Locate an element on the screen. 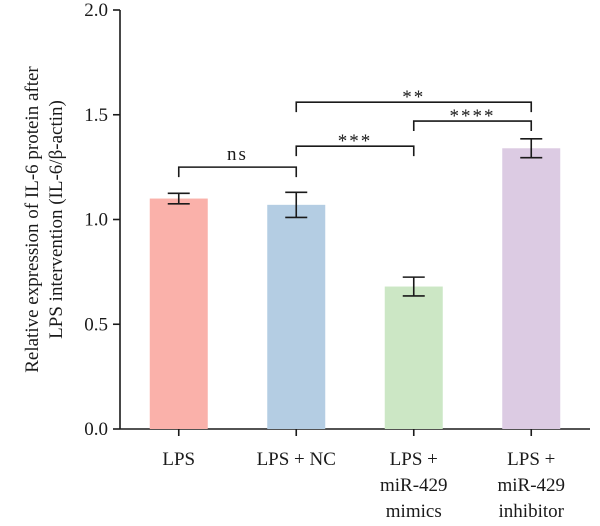 The image size is (600, 526). x-tick-label-line: mimics is located at coordinates (414, 511).